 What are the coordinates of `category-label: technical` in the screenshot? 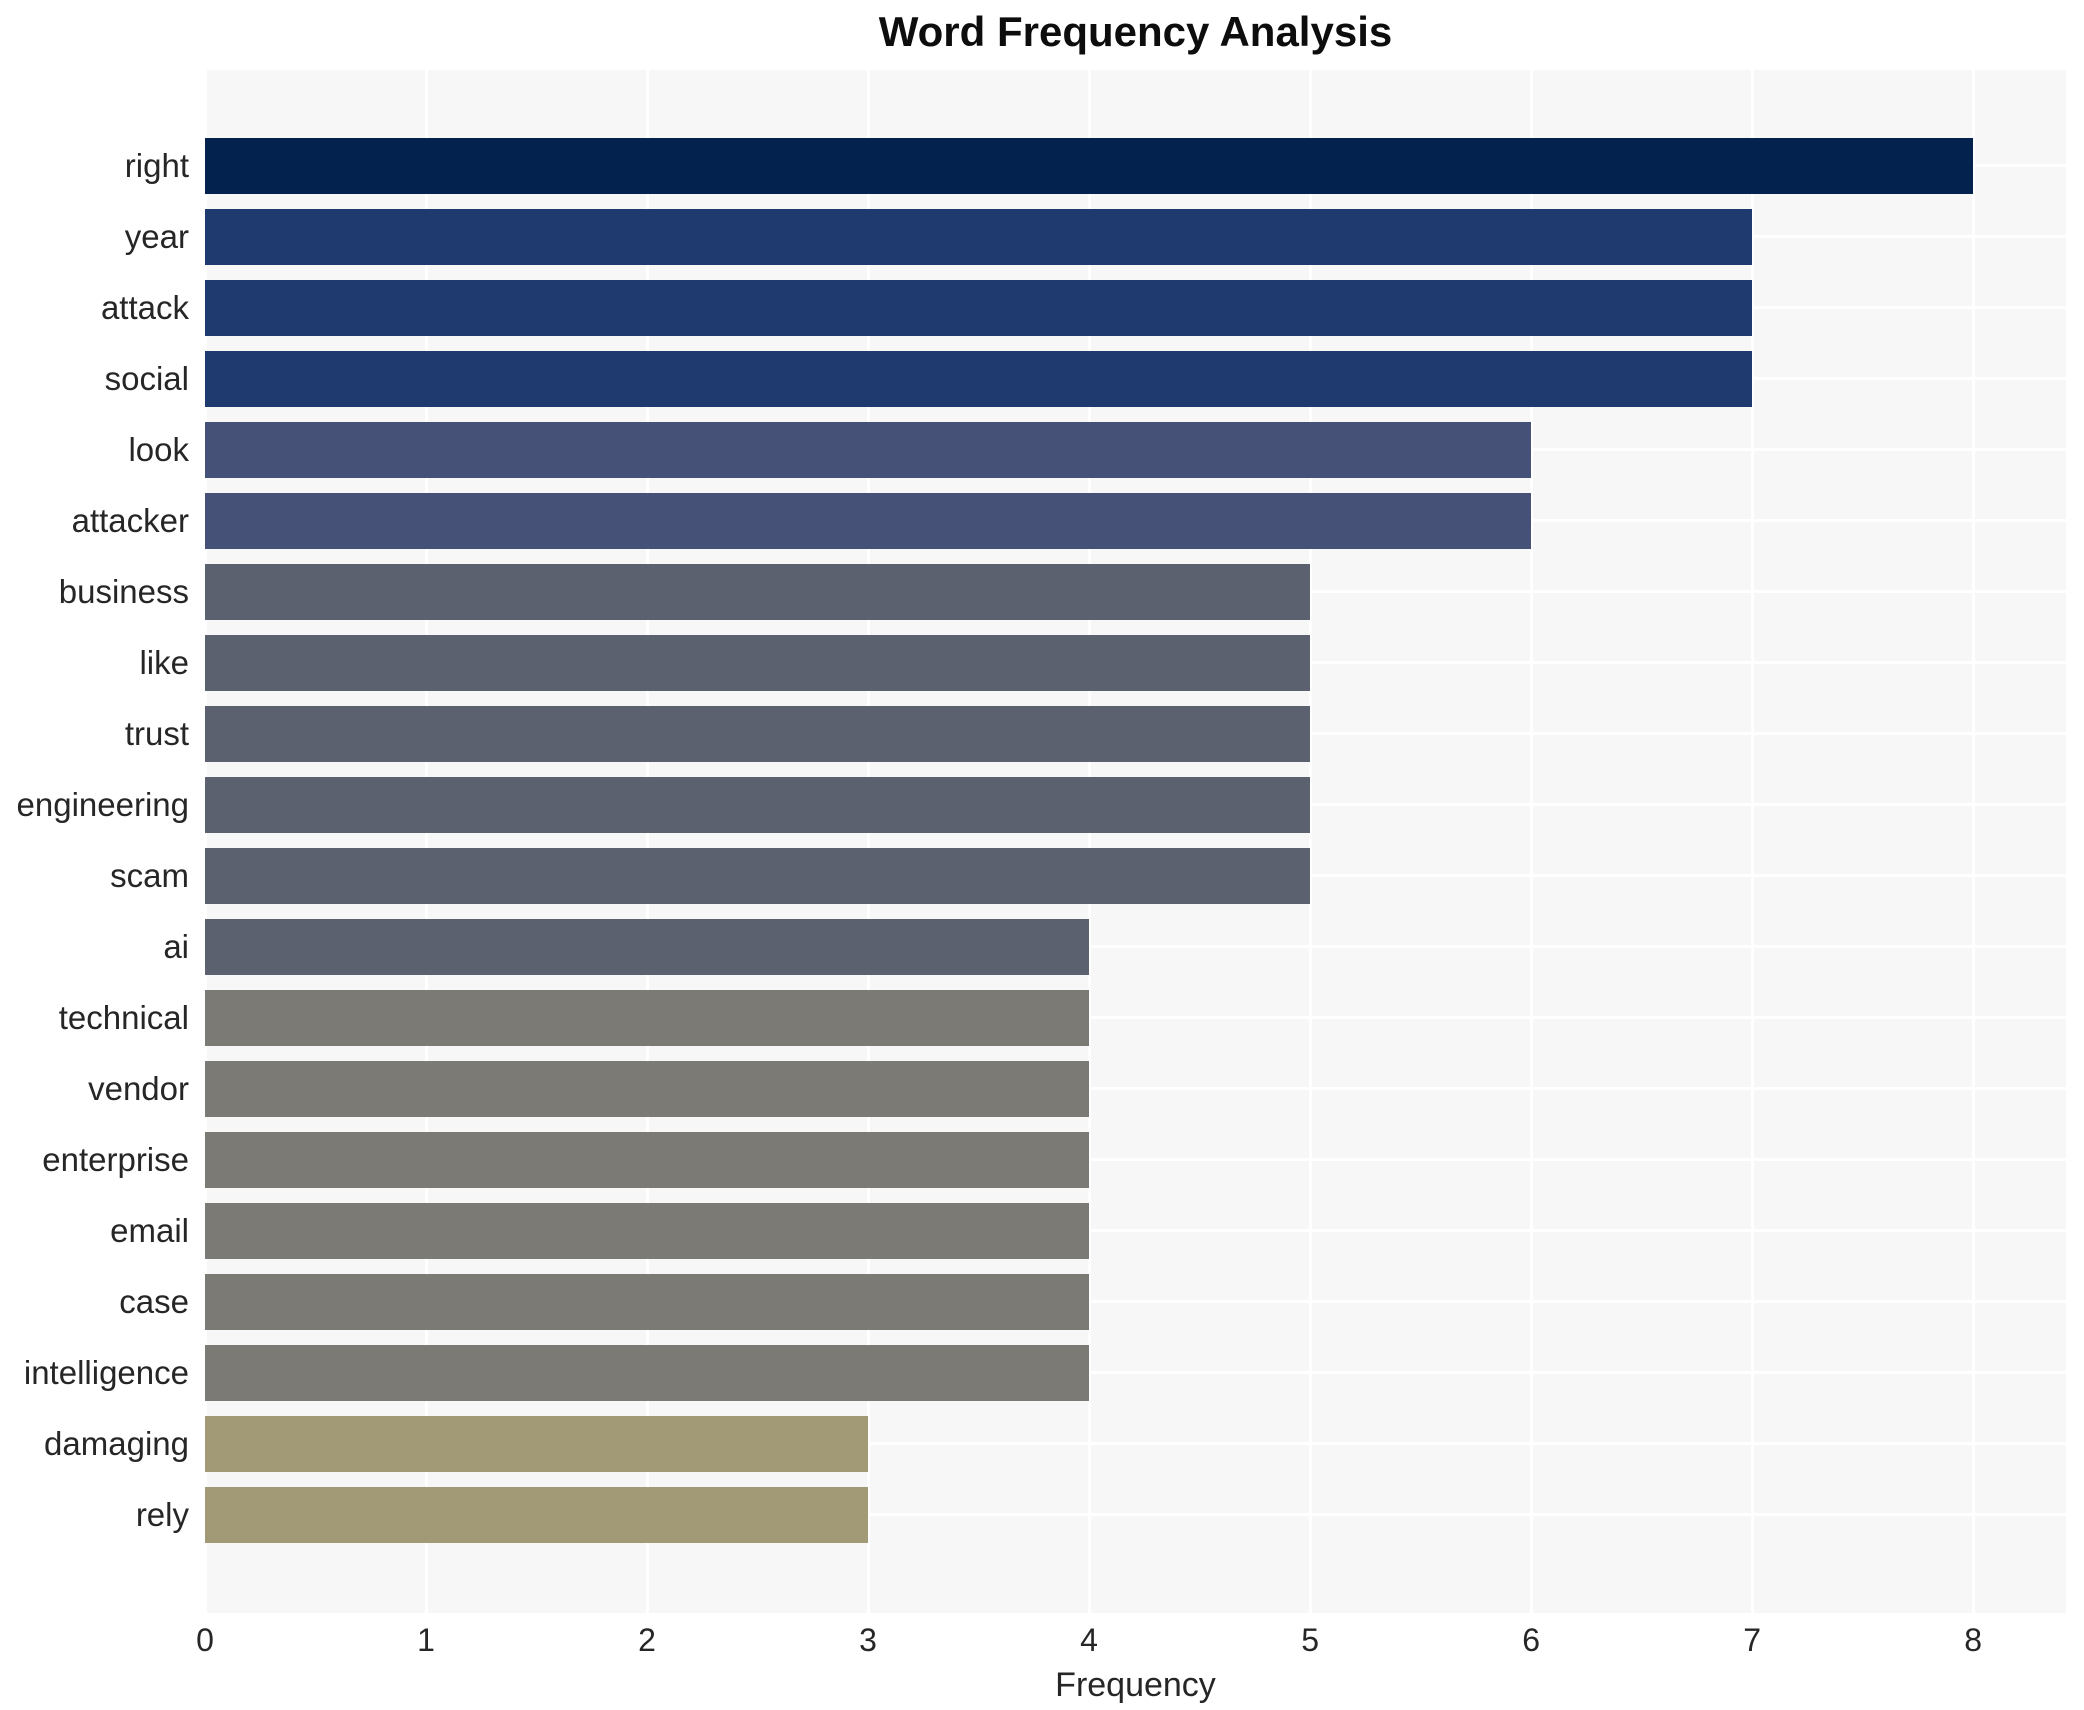 It's located at (123, 1017).